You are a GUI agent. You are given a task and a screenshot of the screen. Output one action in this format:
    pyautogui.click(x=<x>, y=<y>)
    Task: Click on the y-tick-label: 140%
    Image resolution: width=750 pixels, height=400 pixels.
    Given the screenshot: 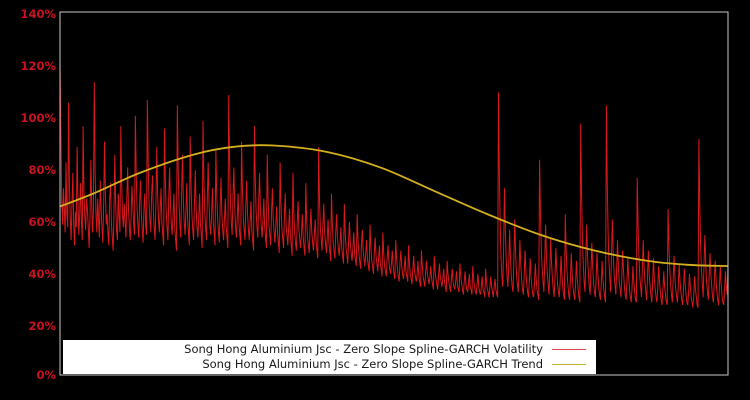 What is the action you would take?
    pyautogui.click(x=38, y=14)
    